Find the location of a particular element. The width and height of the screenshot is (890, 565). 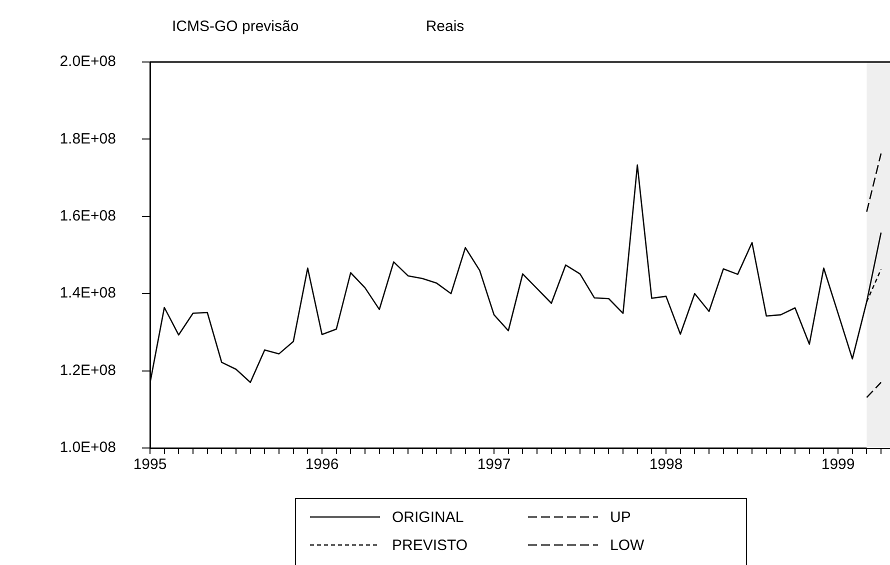

y-axis-title: Reais is located at coordinates (445, 26).